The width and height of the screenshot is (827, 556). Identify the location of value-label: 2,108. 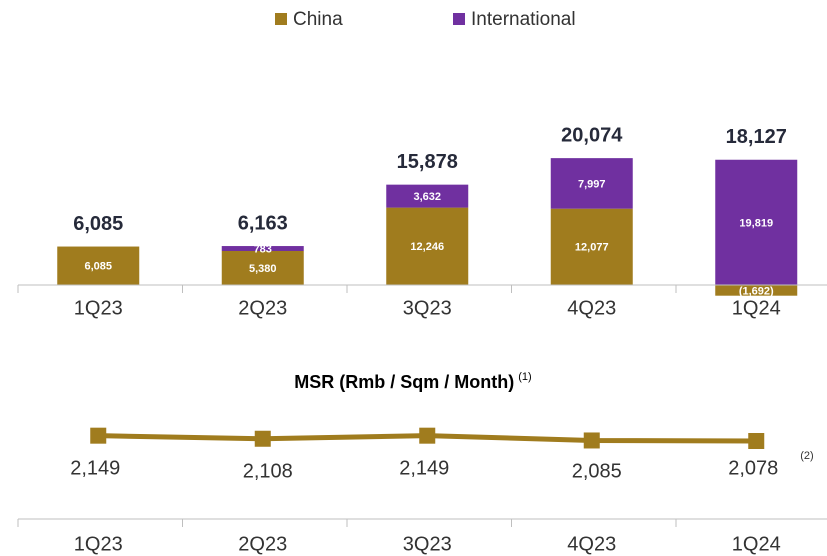
(268, 471).